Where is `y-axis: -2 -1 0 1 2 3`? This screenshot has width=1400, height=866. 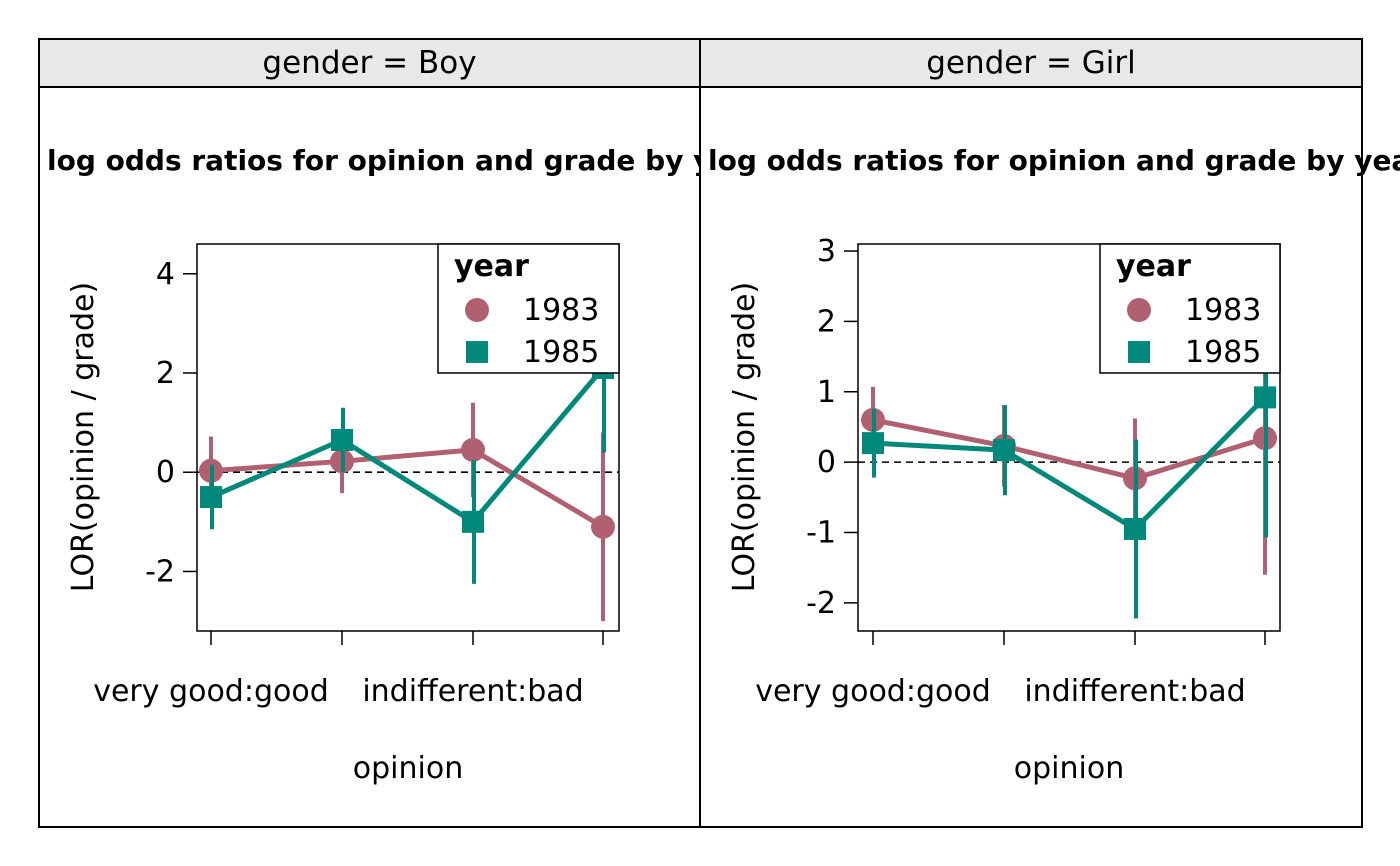
y-axis: -2 -1 0 1 2 3 is located at coordinates (832, 427).